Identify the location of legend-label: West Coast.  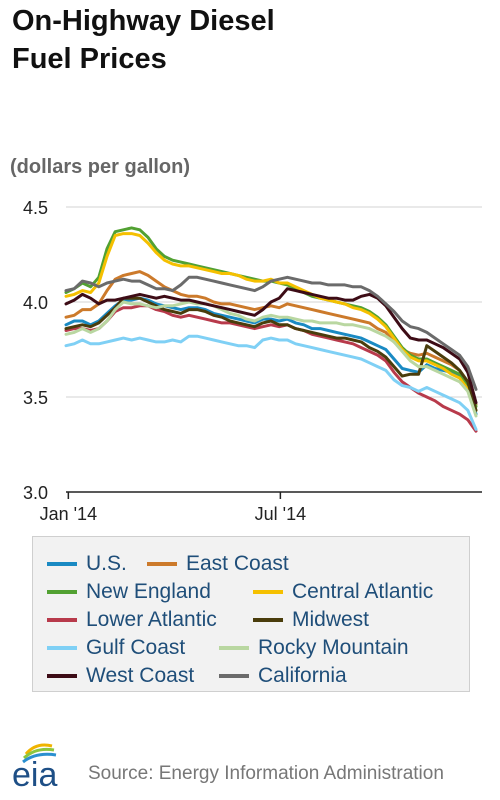
(140, 675).